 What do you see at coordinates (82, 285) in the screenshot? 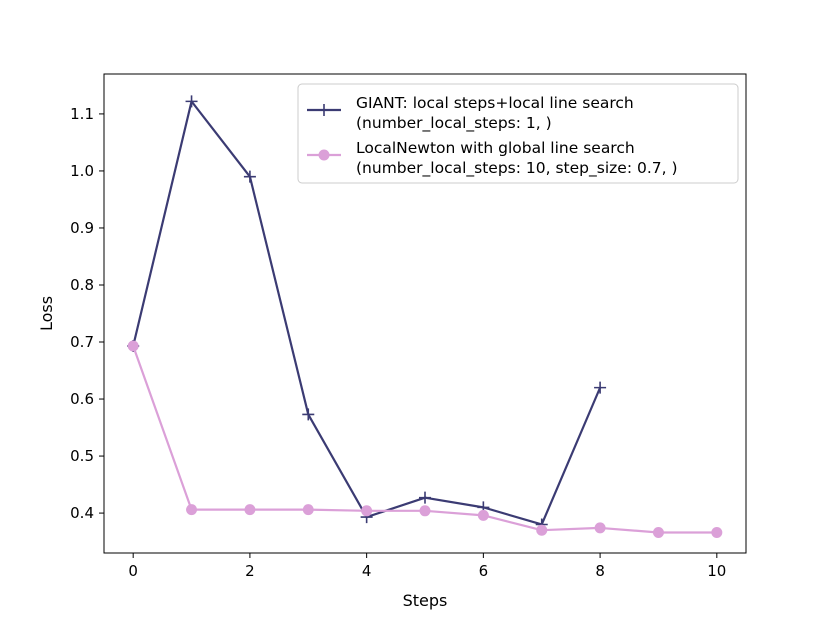
I see `y-tick-label: 0.8` at bounding box center [82, 285].